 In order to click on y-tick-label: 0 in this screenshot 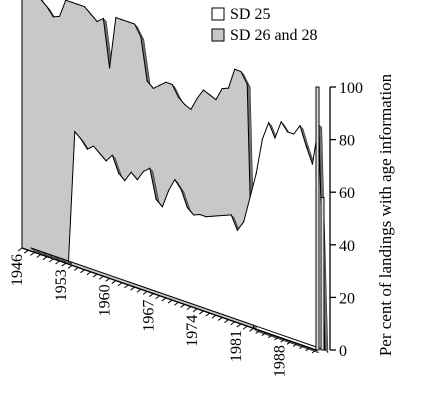, I will do `click(343, 351)`.